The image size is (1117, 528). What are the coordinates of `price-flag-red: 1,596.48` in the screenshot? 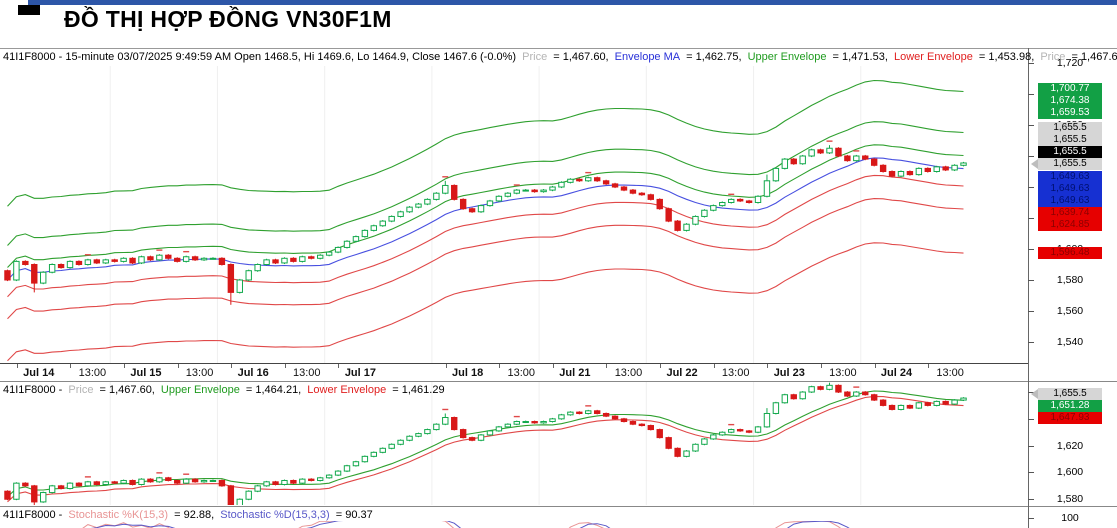 It's located at (1070, 253).